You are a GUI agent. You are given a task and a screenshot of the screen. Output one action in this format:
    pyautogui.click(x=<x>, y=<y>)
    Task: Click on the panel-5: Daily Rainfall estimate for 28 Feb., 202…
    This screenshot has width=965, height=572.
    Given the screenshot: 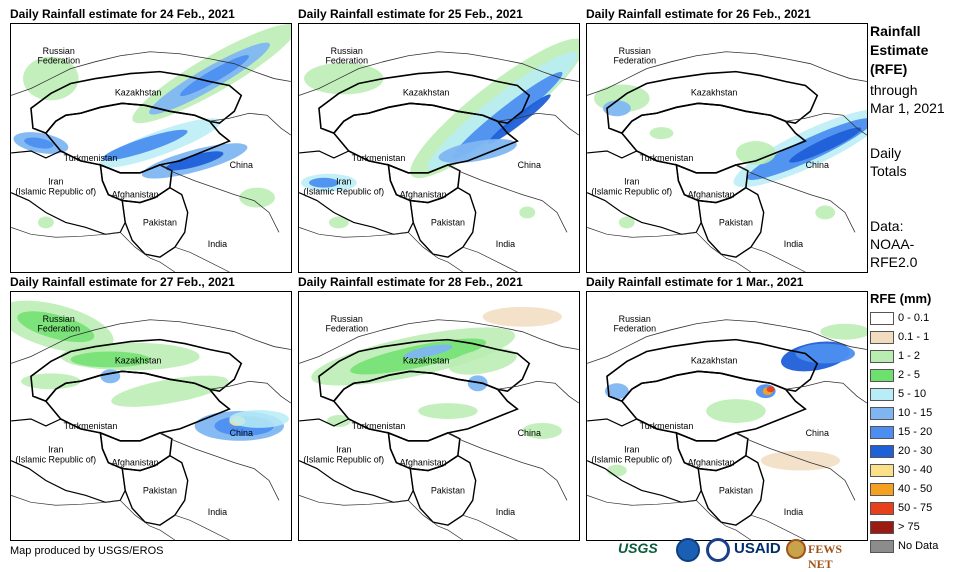 What is the action you would take?
    pyautogui.click(x=439, y=408)
    